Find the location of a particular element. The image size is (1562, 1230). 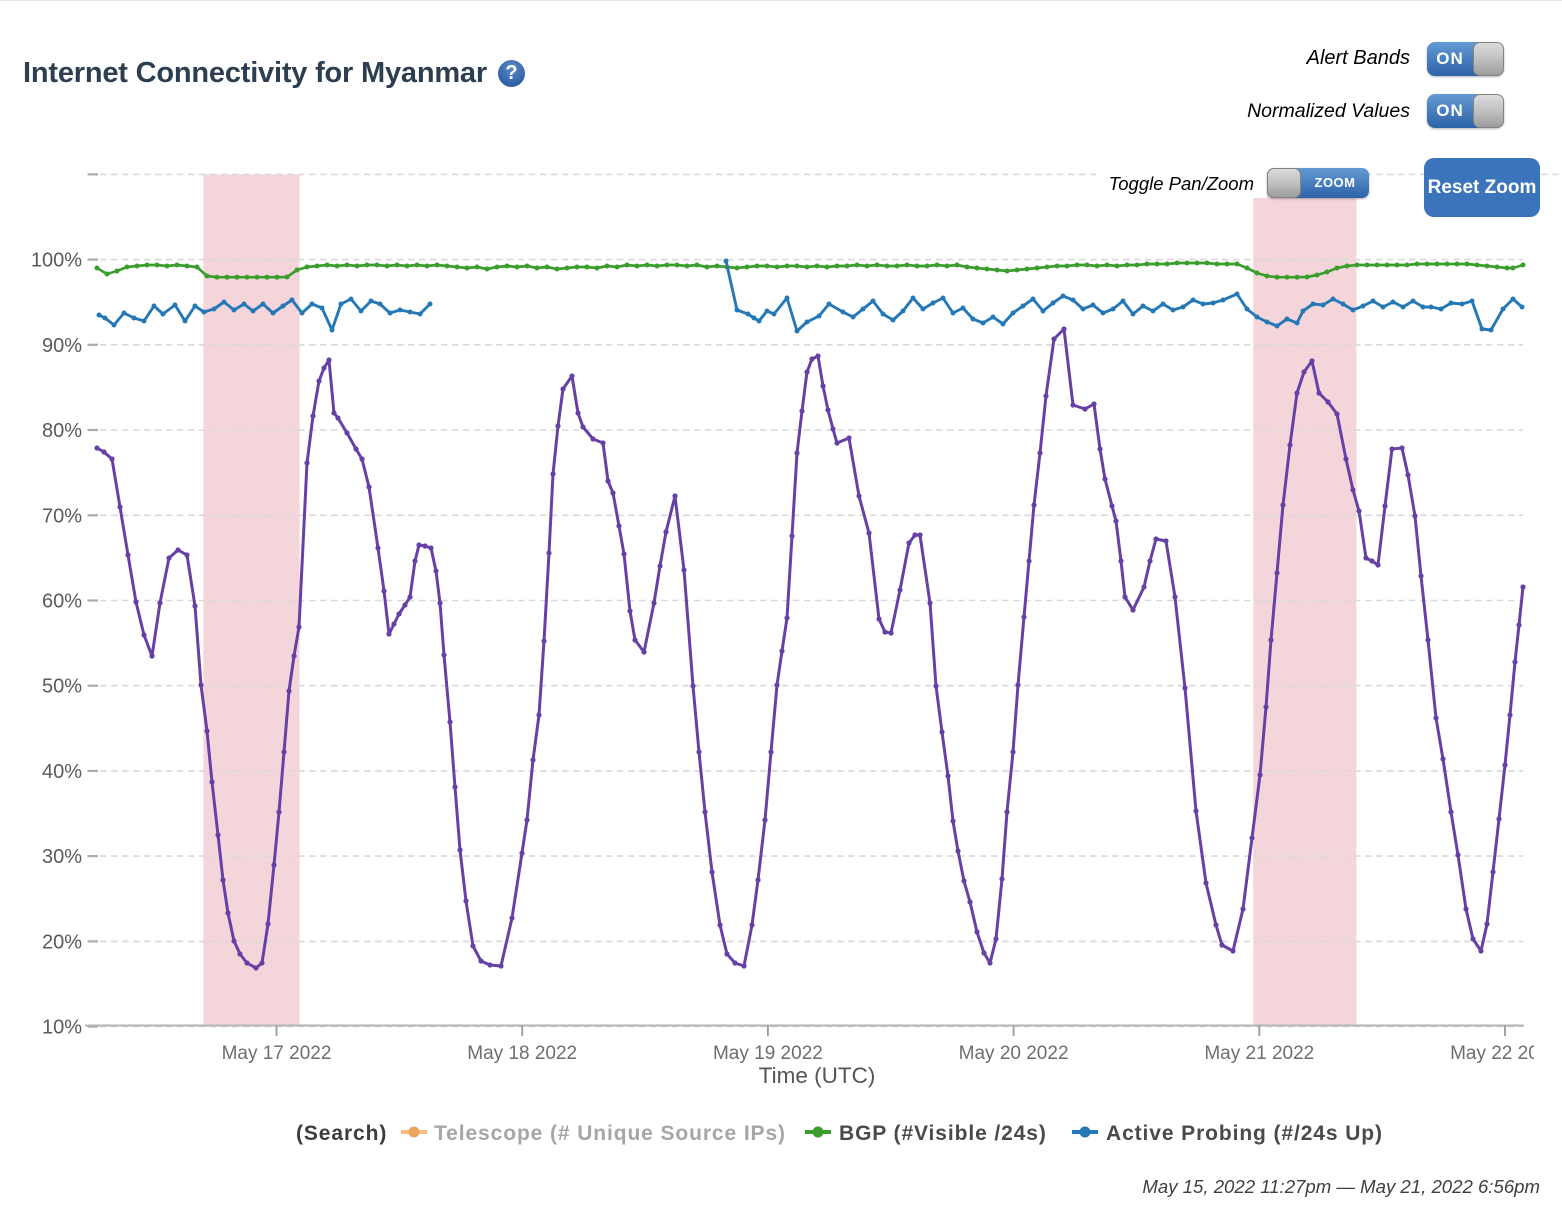

svg-text: 100% is located at coordinates (56, 261).